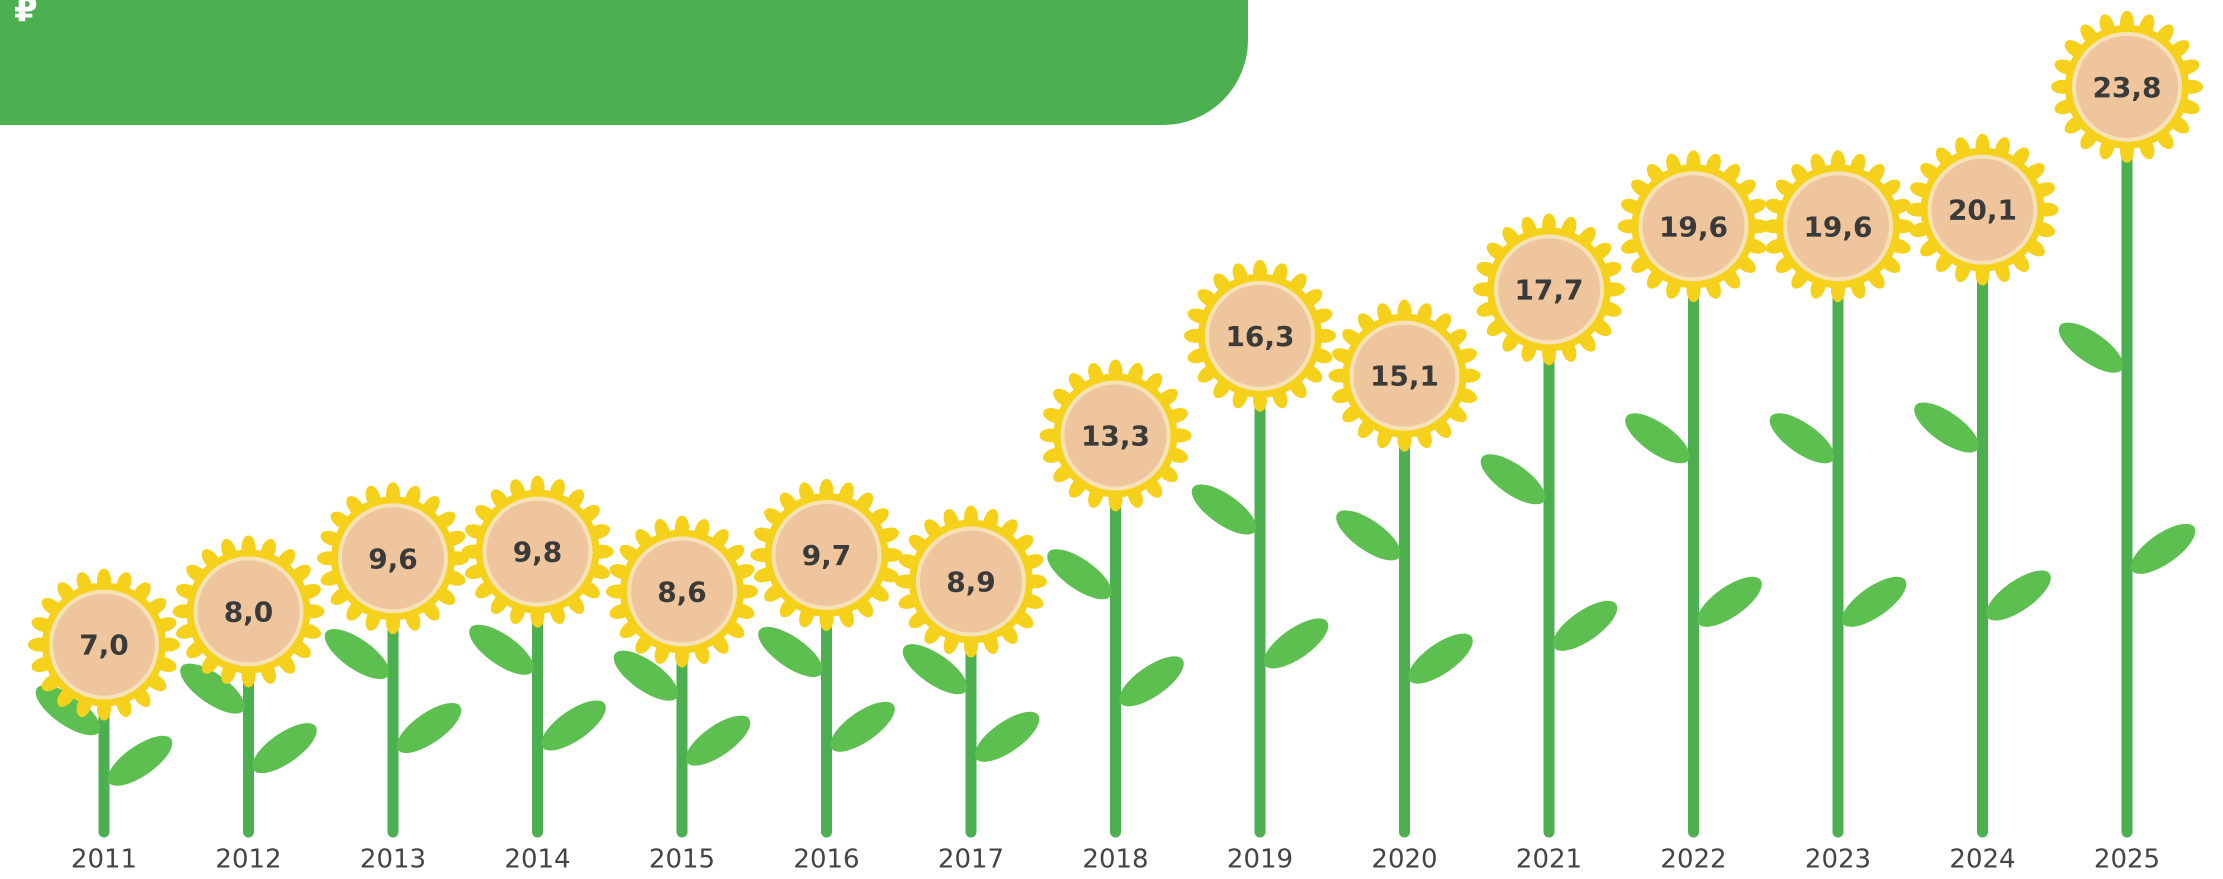 The width and height of the screenshot is (2223, 879). I want to click on value-label: 23,8, so click(2126, 87).